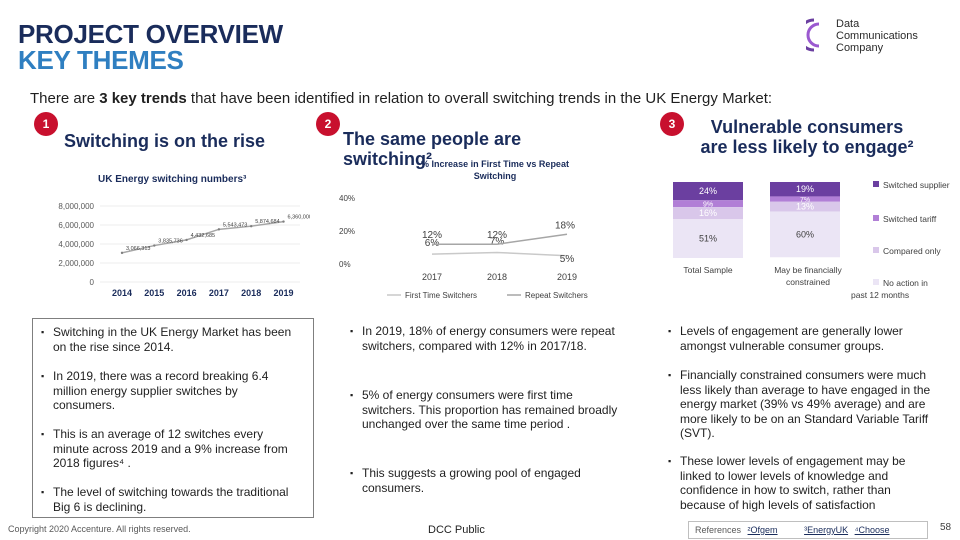  Describe the element at coordinates (76, 244) in the screenshot. I see `y-tick-label: 4,000,000` at that location.